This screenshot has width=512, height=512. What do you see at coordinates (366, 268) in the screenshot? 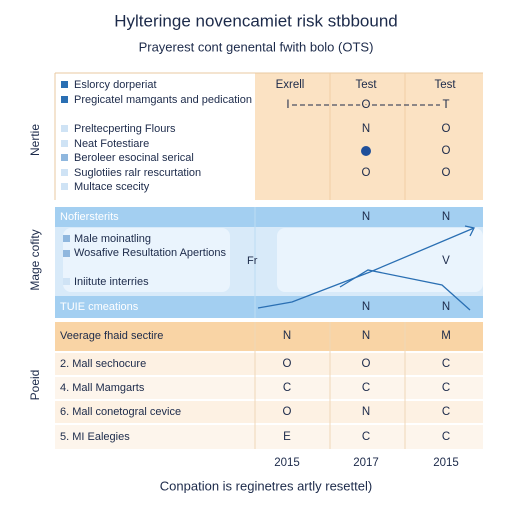
I see `trend-lines` at bounding box center [366, 268].